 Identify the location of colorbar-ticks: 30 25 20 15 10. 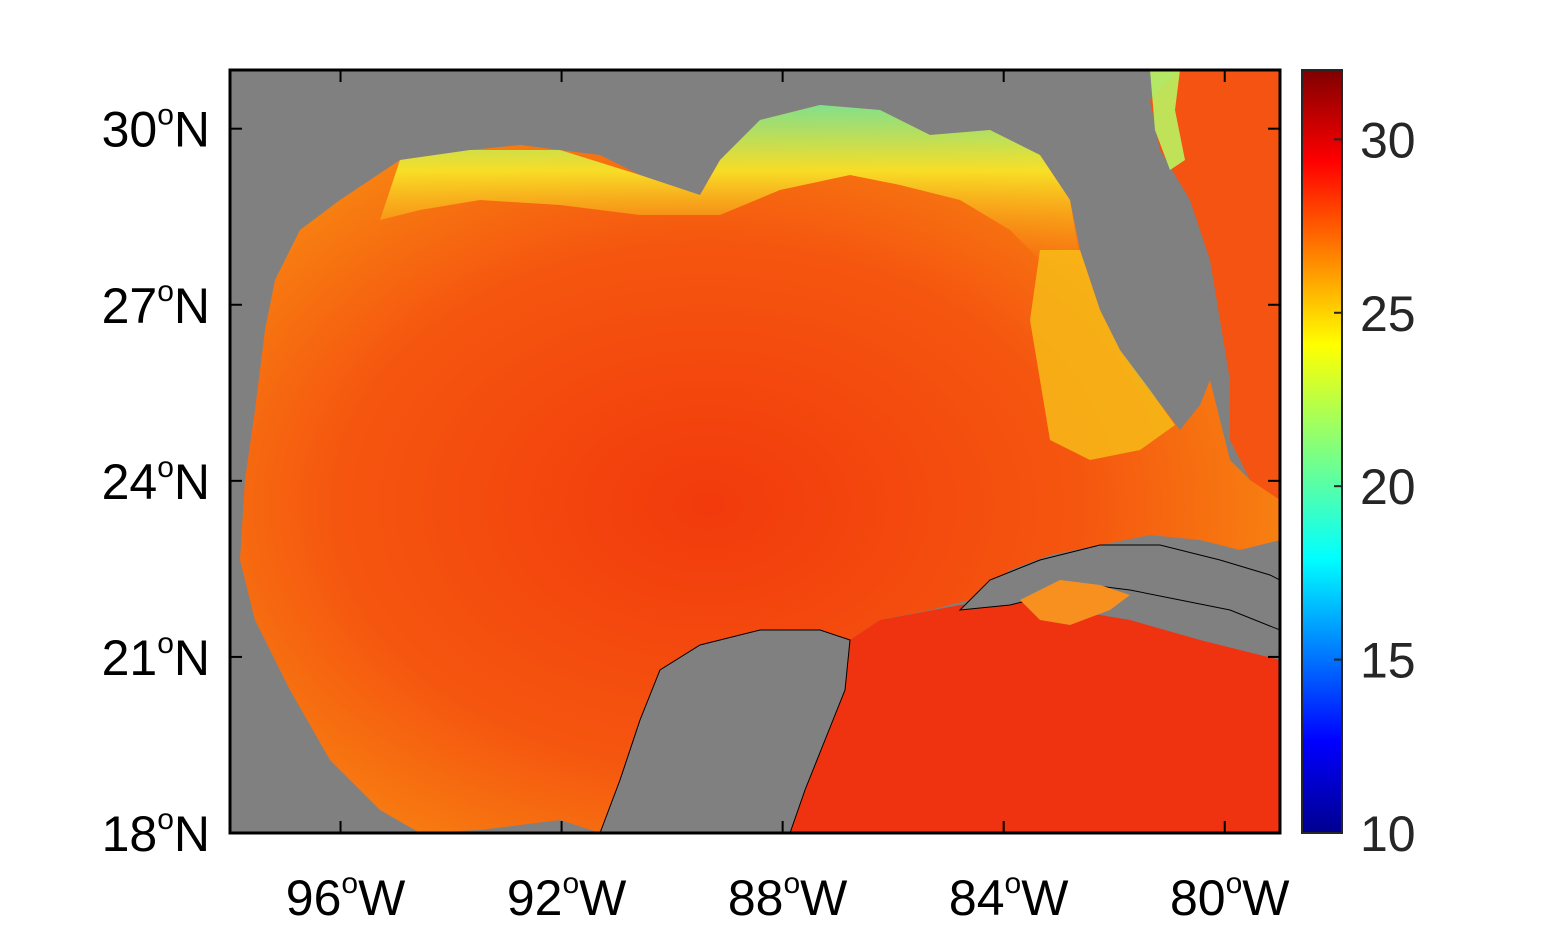
(1375, 487).